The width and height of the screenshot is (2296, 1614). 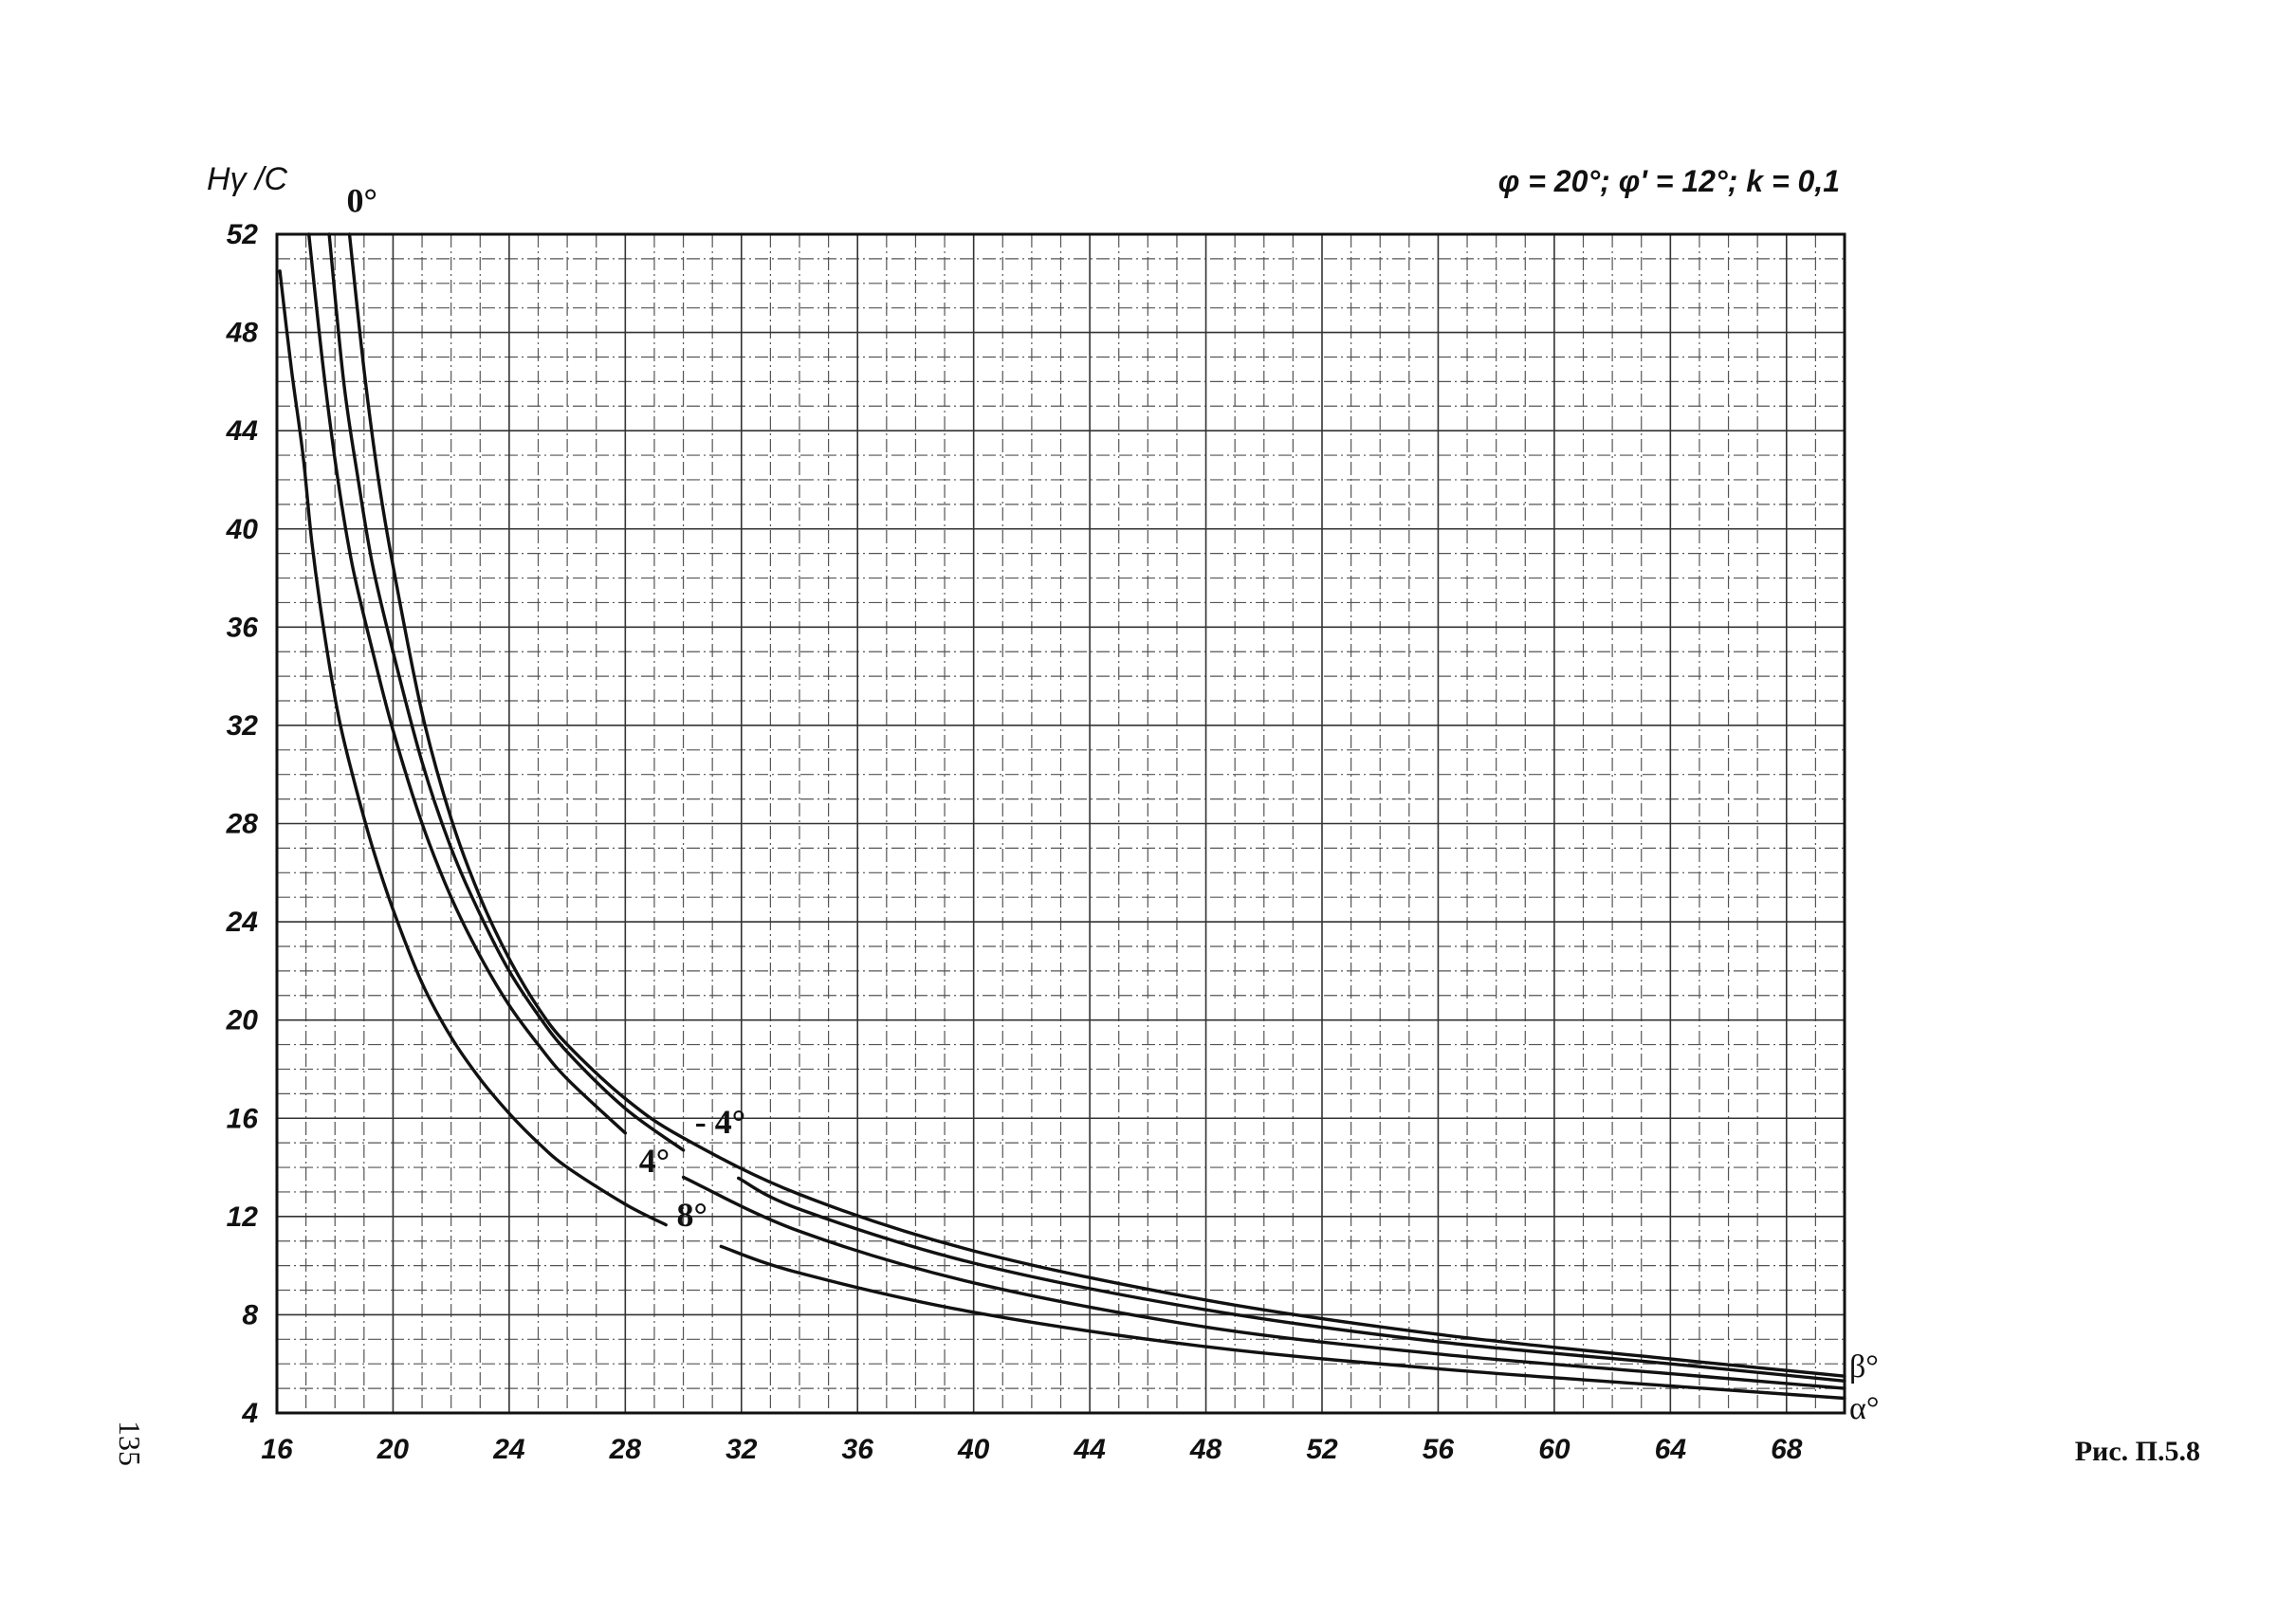 What do you see at coordinates (243, 1119) in the screenshot?
I see `y-tick-label: 16` at bounding box center [243, 1119].